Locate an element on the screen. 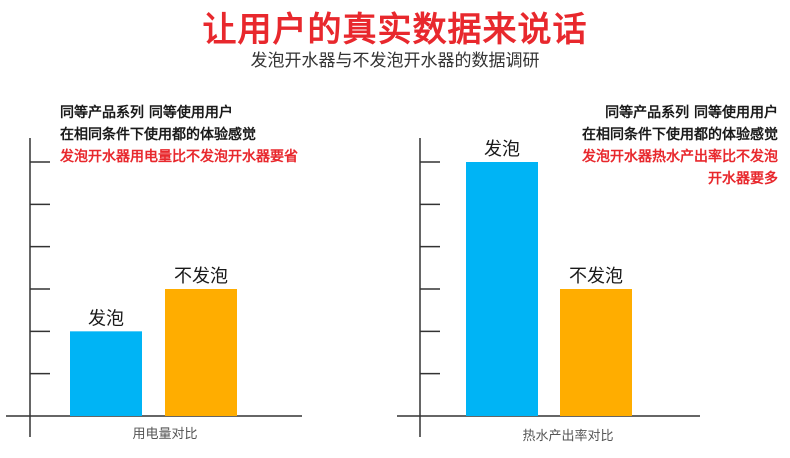 Image resolution: width=790 pixels, height=458 pixels. right-bar-foam-label: 发泡 is located at coordinates (502, 149).